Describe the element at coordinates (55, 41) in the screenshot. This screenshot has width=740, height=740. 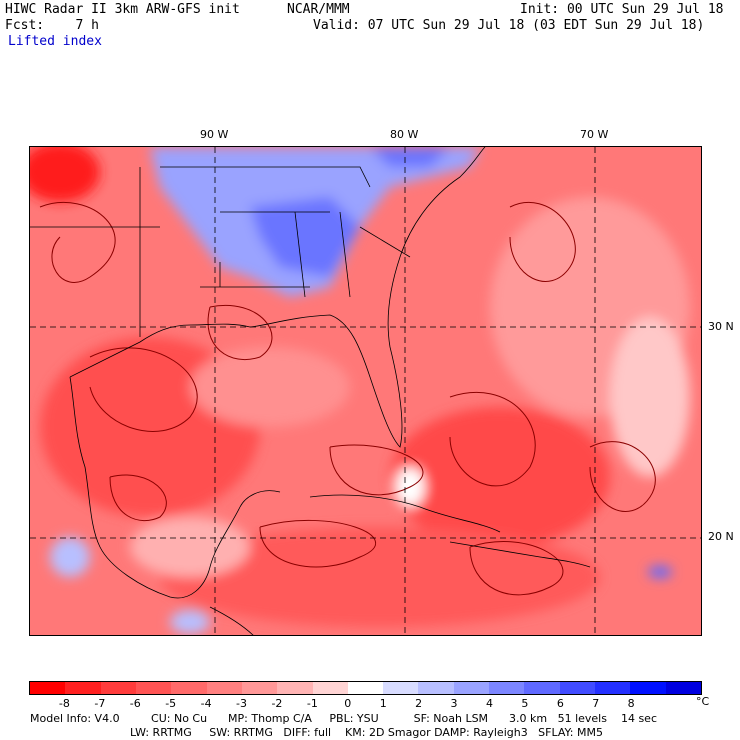
I see `field-name: Lifted index` at that location.